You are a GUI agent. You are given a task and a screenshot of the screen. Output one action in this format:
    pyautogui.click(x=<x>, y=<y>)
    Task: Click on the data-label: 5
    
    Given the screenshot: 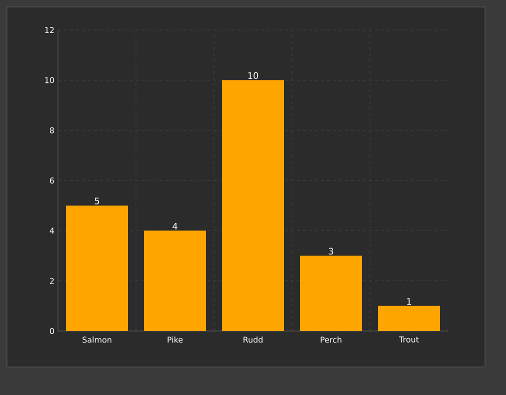 What is the action you would take?
    pyautogui.click(x=97, y=201)
    